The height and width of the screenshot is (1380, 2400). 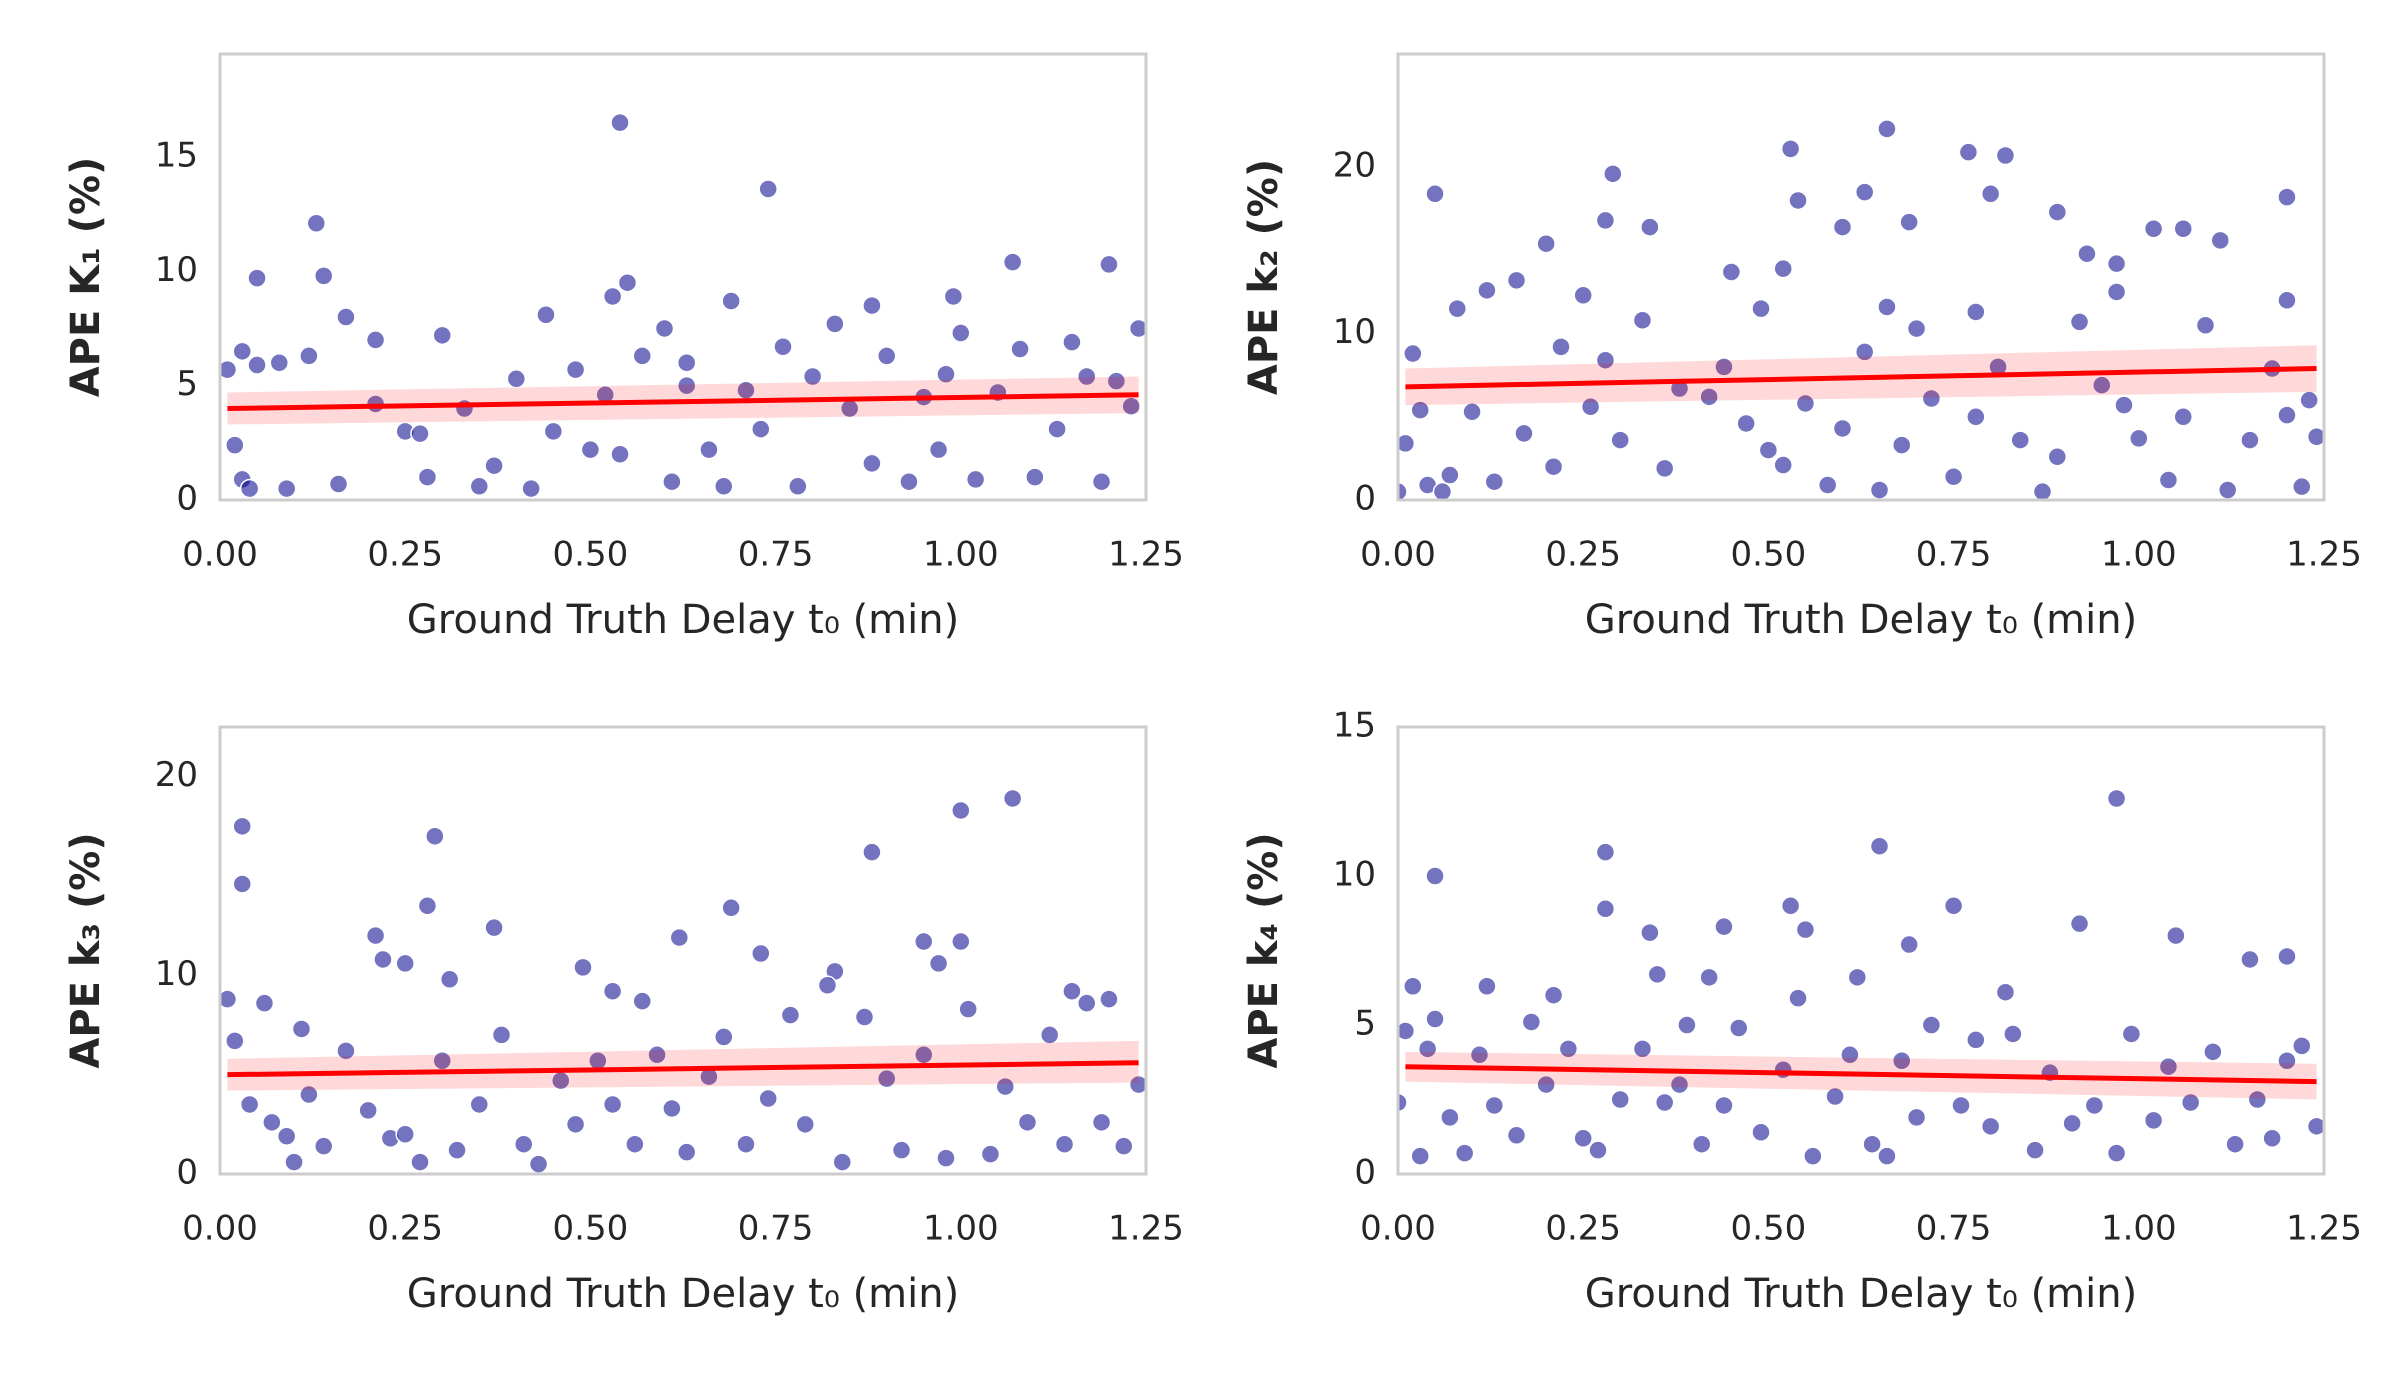 I want to click on x-tick-label: 1.25, so click(x=1146, y=1229).